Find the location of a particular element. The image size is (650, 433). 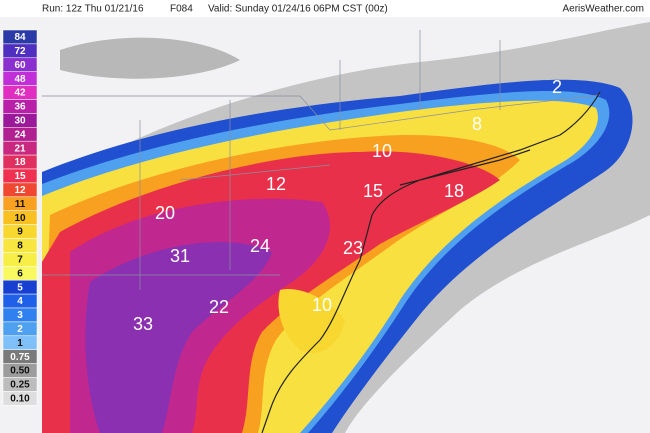

snow-total-label: 15 is located at coordinates (373, 191).